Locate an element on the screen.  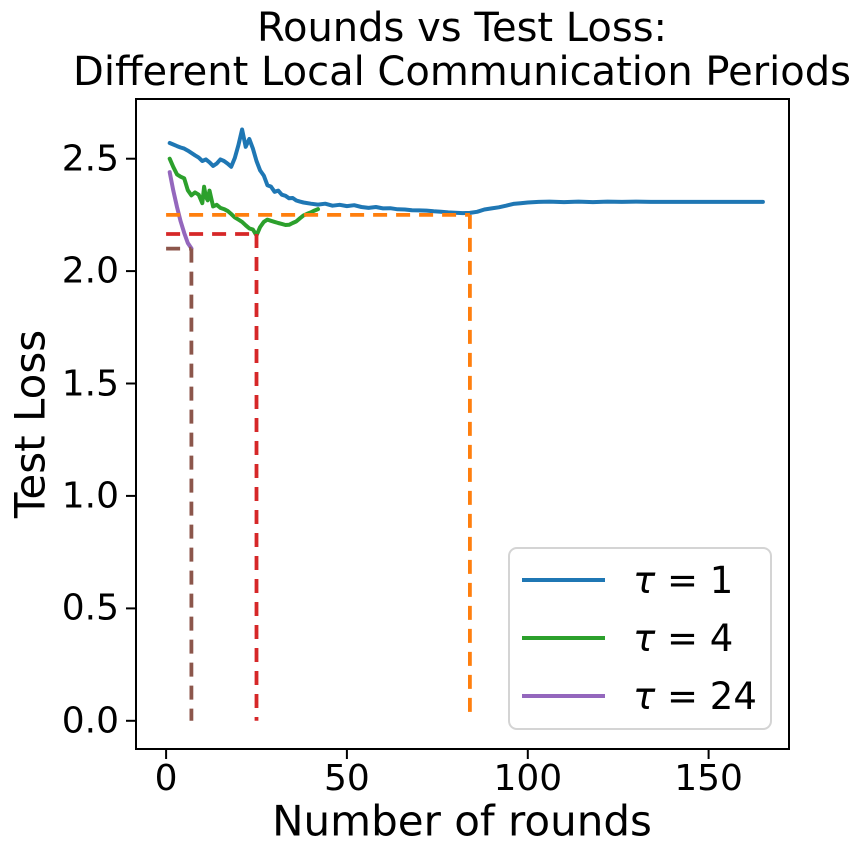
legend-label: τ = 24 is located at coordinates (695, 696).